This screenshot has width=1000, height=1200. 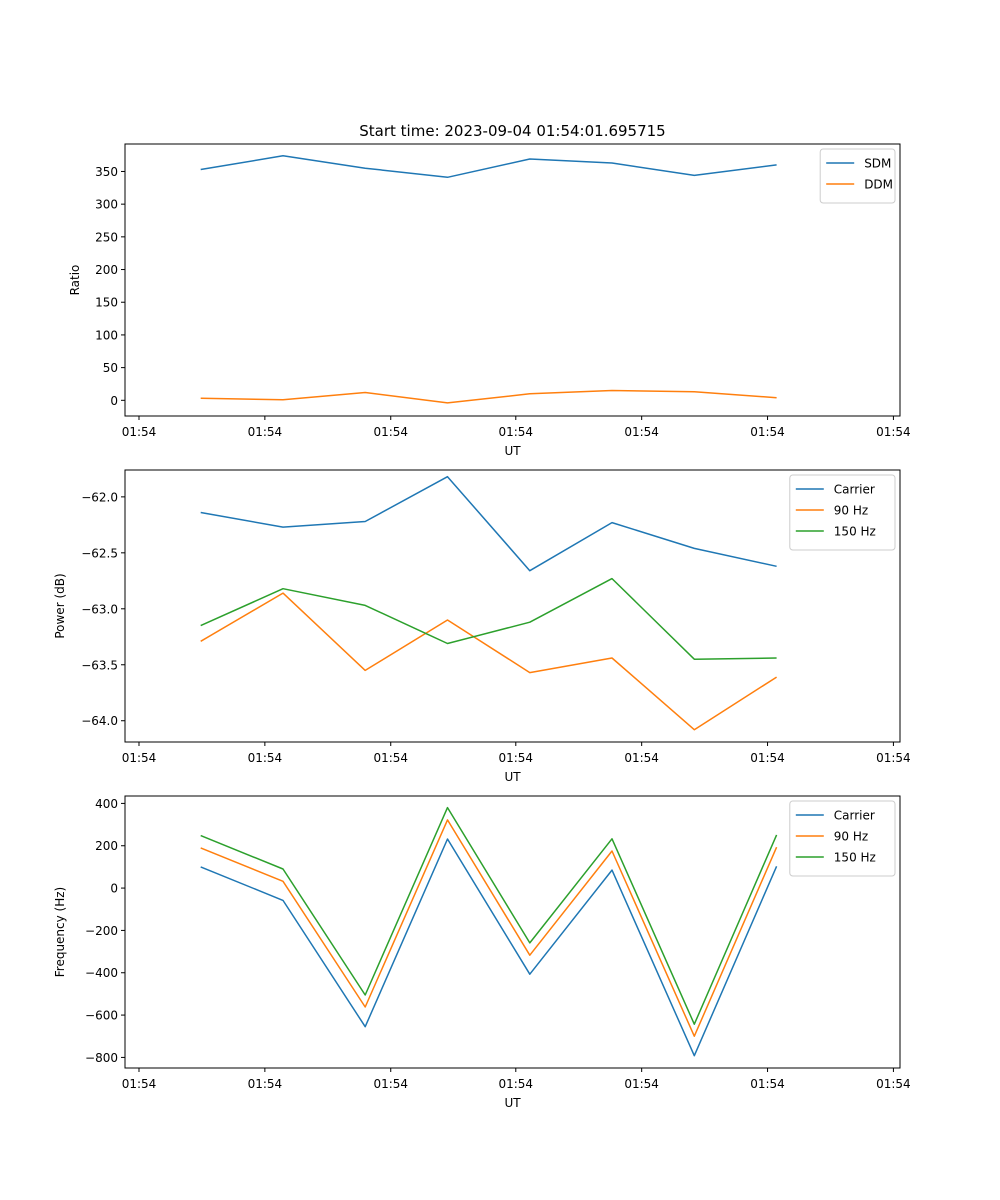 What do you see at coordinates (101, 931) in the screenshot?
I see `y-tick-label: −200` at bounding box center [101, 931].